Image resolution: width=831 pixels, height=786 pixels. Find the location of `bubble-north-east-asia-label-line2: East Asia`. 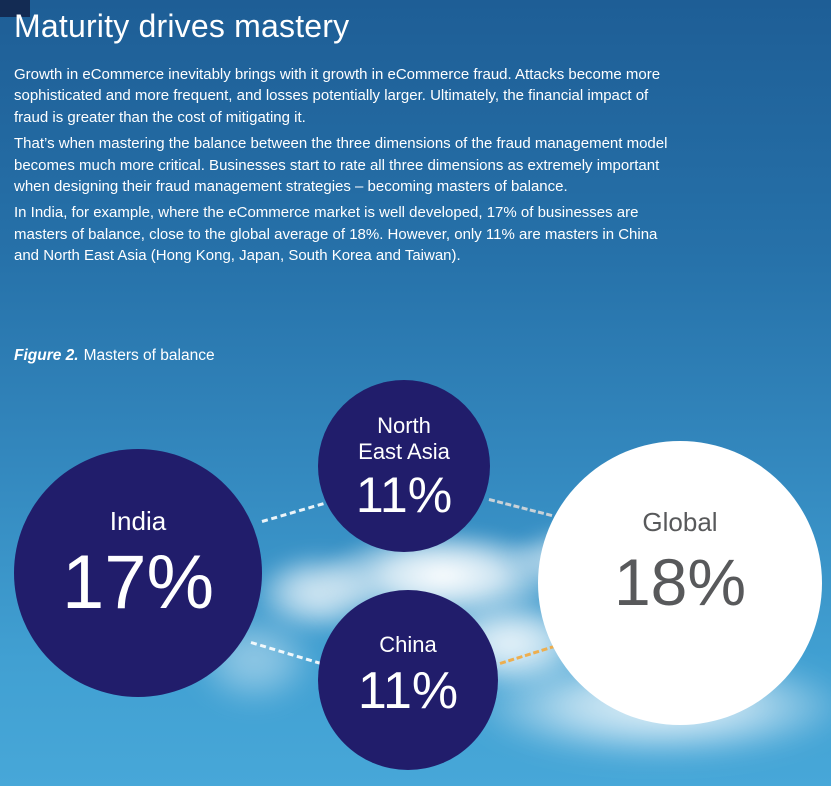

bubble-north-east-asia-label-line2: East Asia is located at coordinates (404, 451).